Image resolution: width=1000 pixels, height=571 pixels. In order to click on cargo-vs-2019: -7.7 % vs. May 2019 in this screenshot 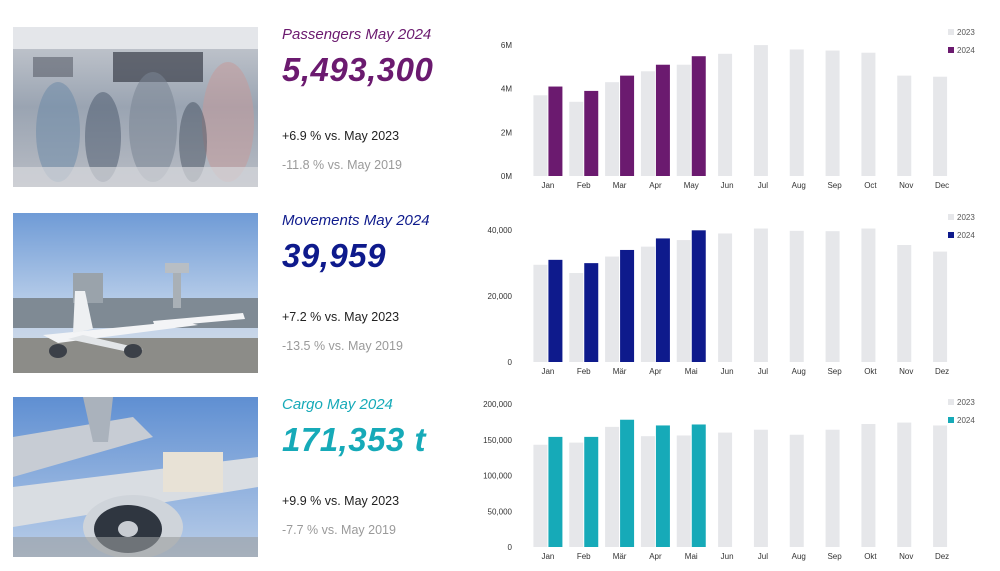, I will do `click(339, 530)`.